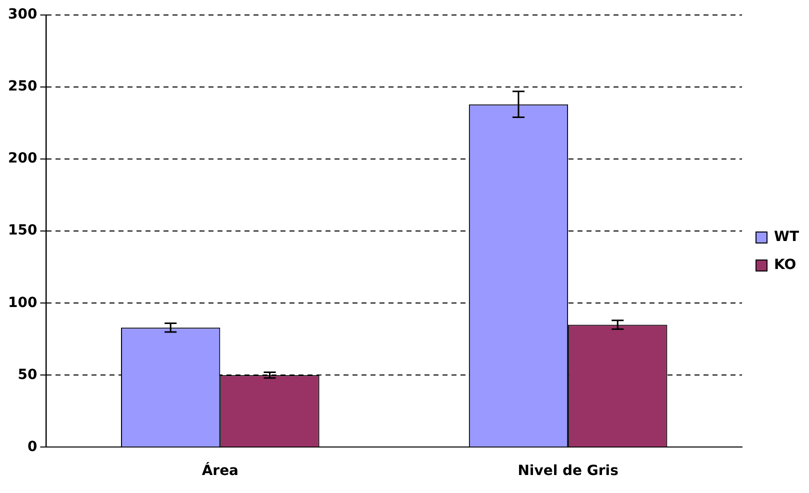  What do you see at coordinates (568, 471) in the screenshot?
I see `x-tick-label: Nivel de Gris` at bounding box center [568, 471].